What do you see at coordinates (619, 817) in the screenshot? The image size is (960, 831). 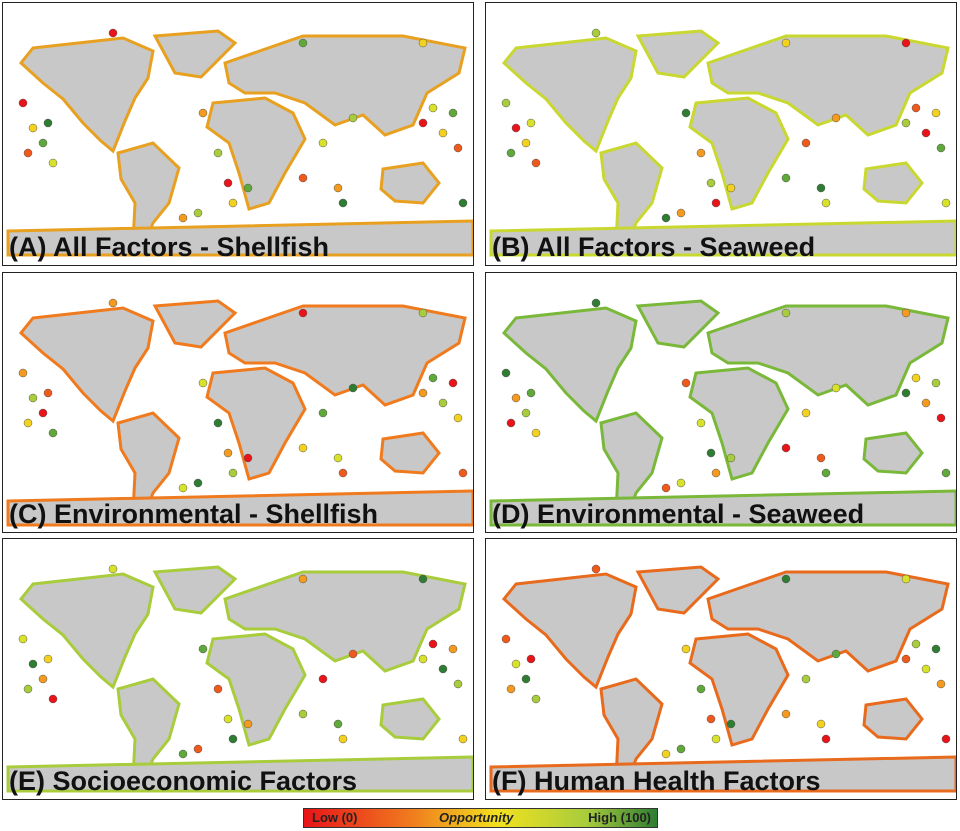 I see `legend-high: High (100)` at bounding box center [619, 817].